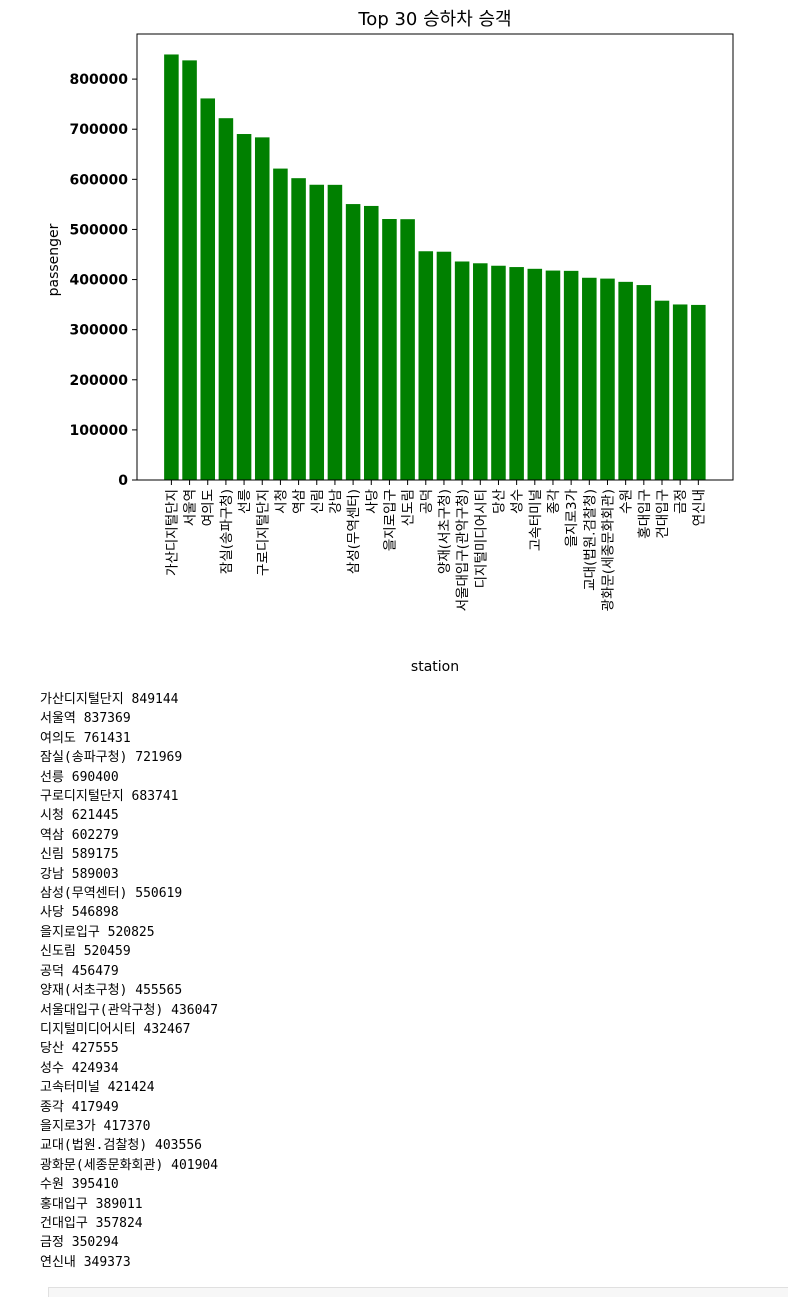  I want to click on x-tick-label: 잠실(송파구청), so click(227, 531).